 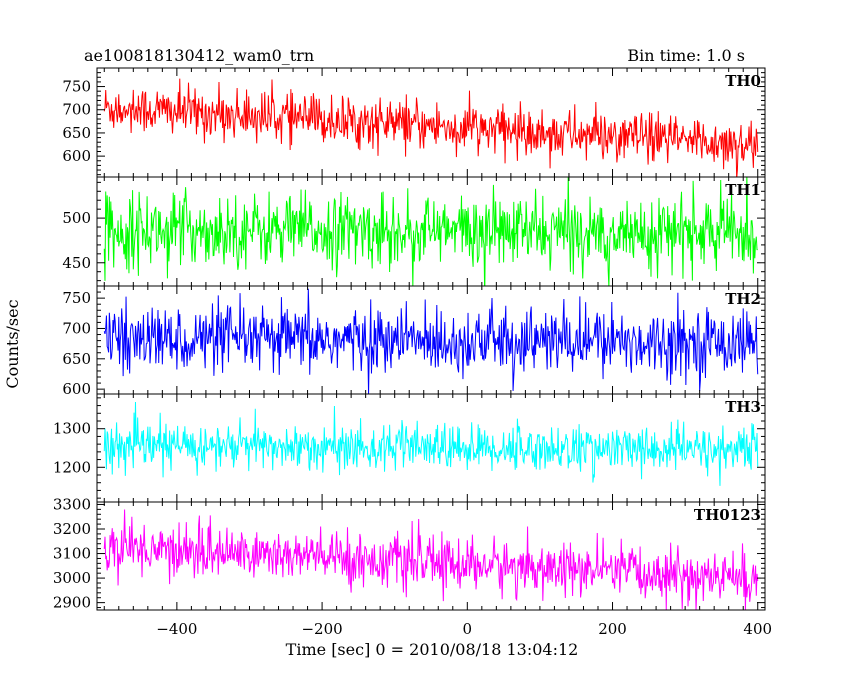 I want to click on series-line-th0123, so click(x=431, y=559).